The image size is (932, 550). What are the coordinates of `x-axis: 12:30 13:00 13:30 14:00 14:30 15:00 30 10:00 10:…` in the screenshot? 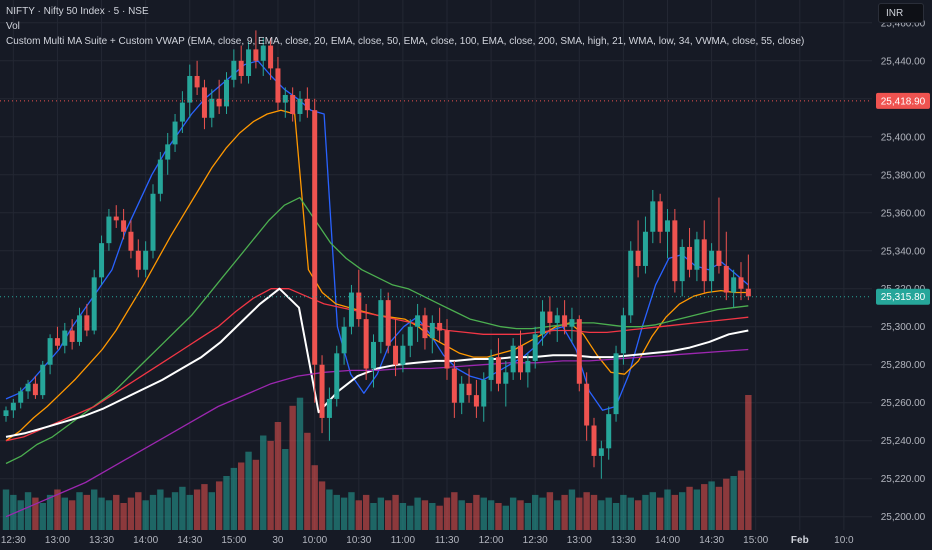 It's located at (427, 540).